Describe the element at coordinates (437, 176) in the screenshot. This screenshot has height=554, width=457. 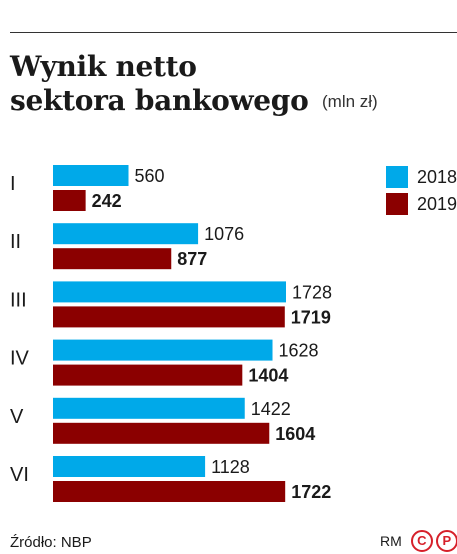
I see `legend-label-2018: 2018` at that location.